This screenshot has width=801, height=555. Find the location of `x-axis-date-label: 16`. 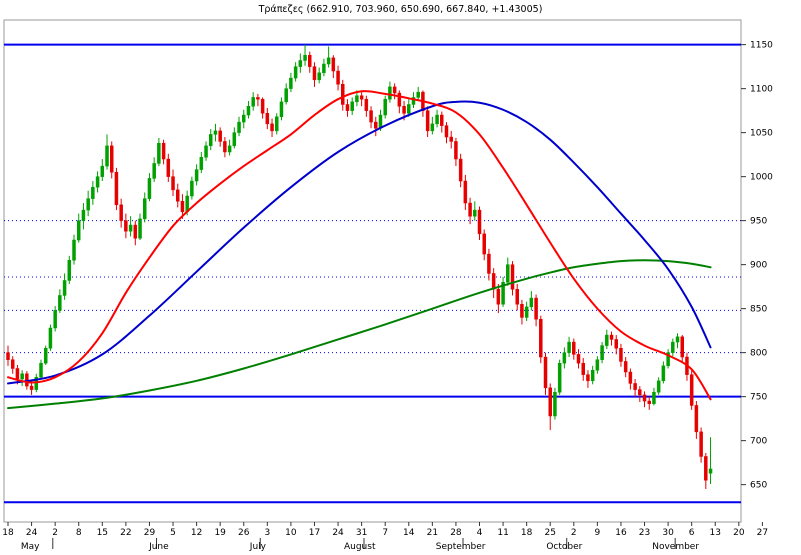

x-axis-date-label: 16 is located at coordinates (621, 533).